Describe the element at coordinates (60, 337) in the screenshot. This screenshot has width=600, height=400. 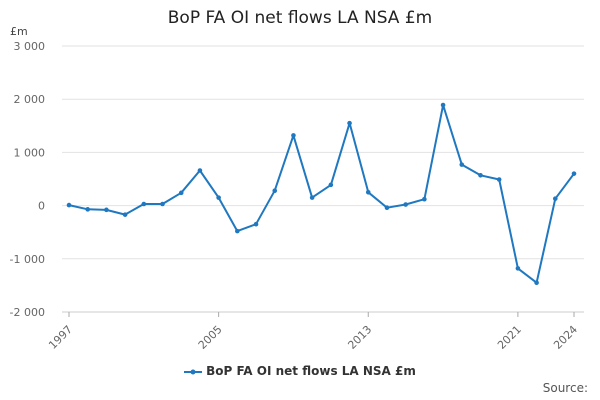
I see `x-tick-label: 1997` at that location.